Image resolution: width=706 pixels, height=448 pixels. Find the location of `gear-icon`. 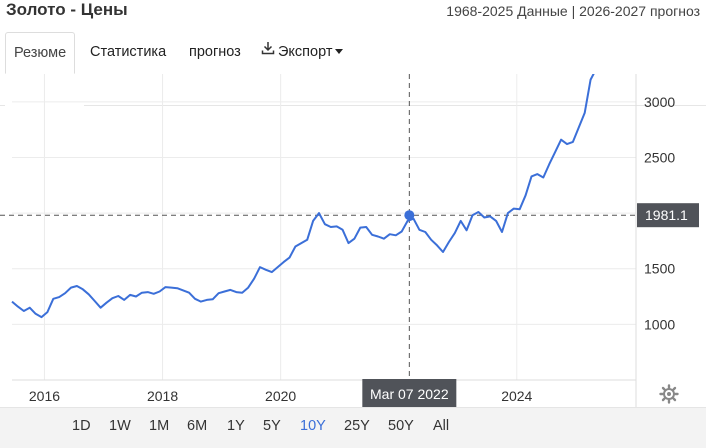

gear-icon is located at coordinates (669, 394).